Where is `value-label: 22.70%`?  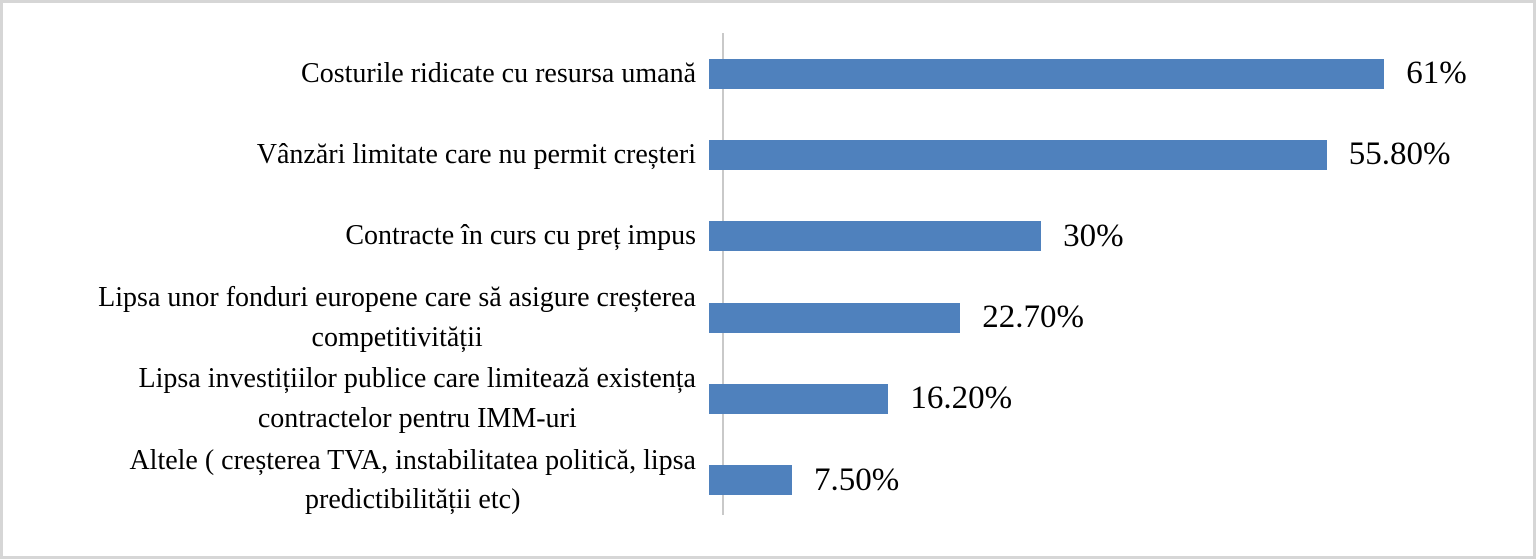
value-label: 22.70% is located at coordinates (1033, 317).